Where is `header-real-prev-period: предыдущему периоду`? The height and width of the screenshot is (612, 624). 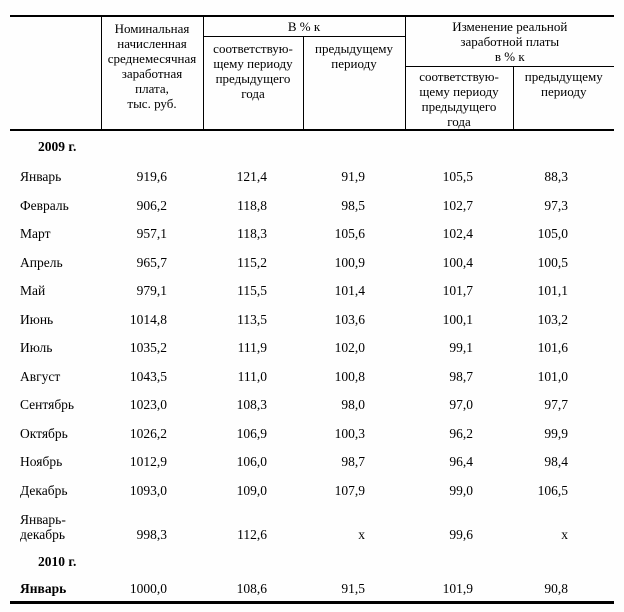 header-real-prev-period: предыдущему периоду is located at coordinates (564, 98).